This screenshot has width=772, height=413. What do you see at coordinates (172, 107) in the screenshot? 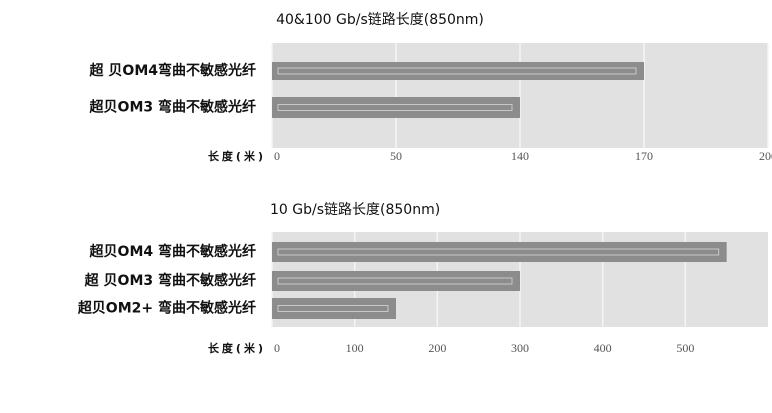
I see `category-label: 超贝OM3 弯曲不敏感光纤` at bounding box center [172, 107].